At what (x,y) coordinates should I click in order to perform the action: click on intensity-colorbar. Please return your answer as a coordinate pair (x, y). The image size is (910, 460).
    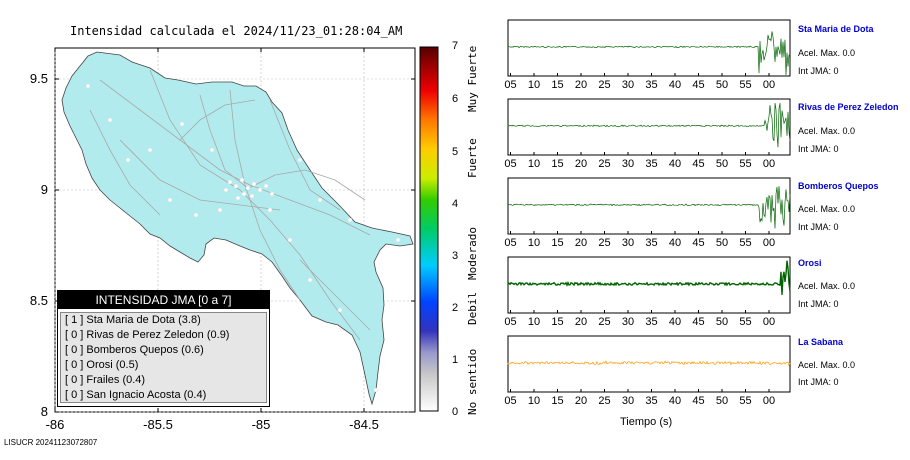
    Looking at the image, I should click on (429, 229).